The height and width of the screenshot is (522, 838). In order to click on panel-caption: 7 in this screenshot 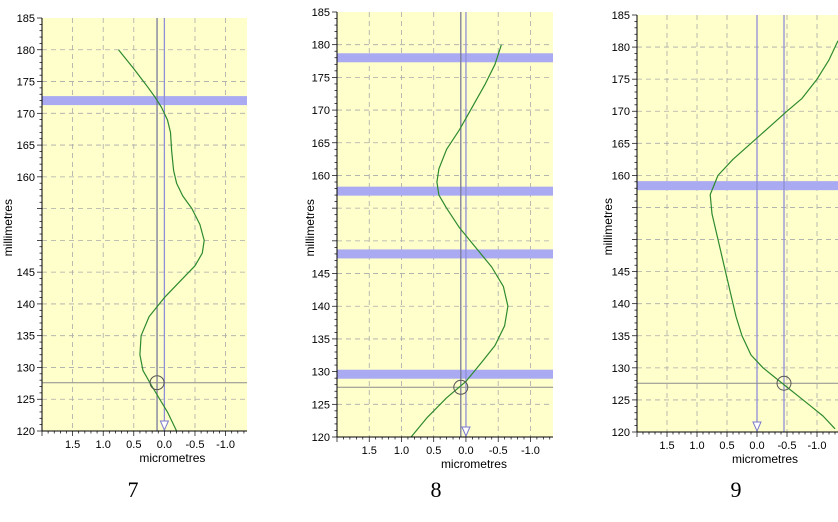, I will do `click(133, 489)`.